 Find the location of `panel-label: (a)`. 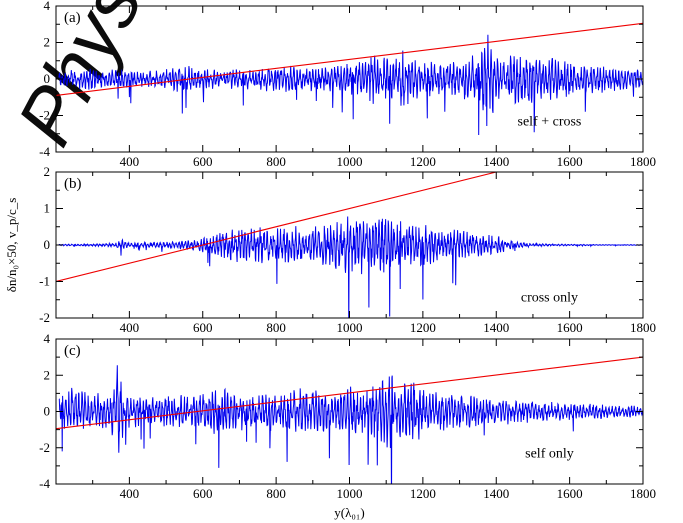

panel-label: (a) is located at coordinates (72, 18).